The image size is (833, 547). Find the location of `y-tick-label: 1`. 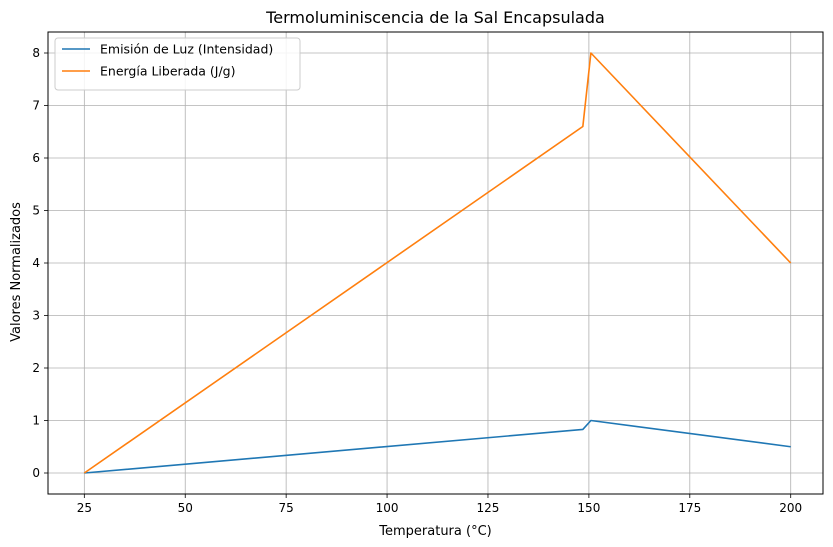

y-tick-label: 1 is located at coordinates (36, 421).